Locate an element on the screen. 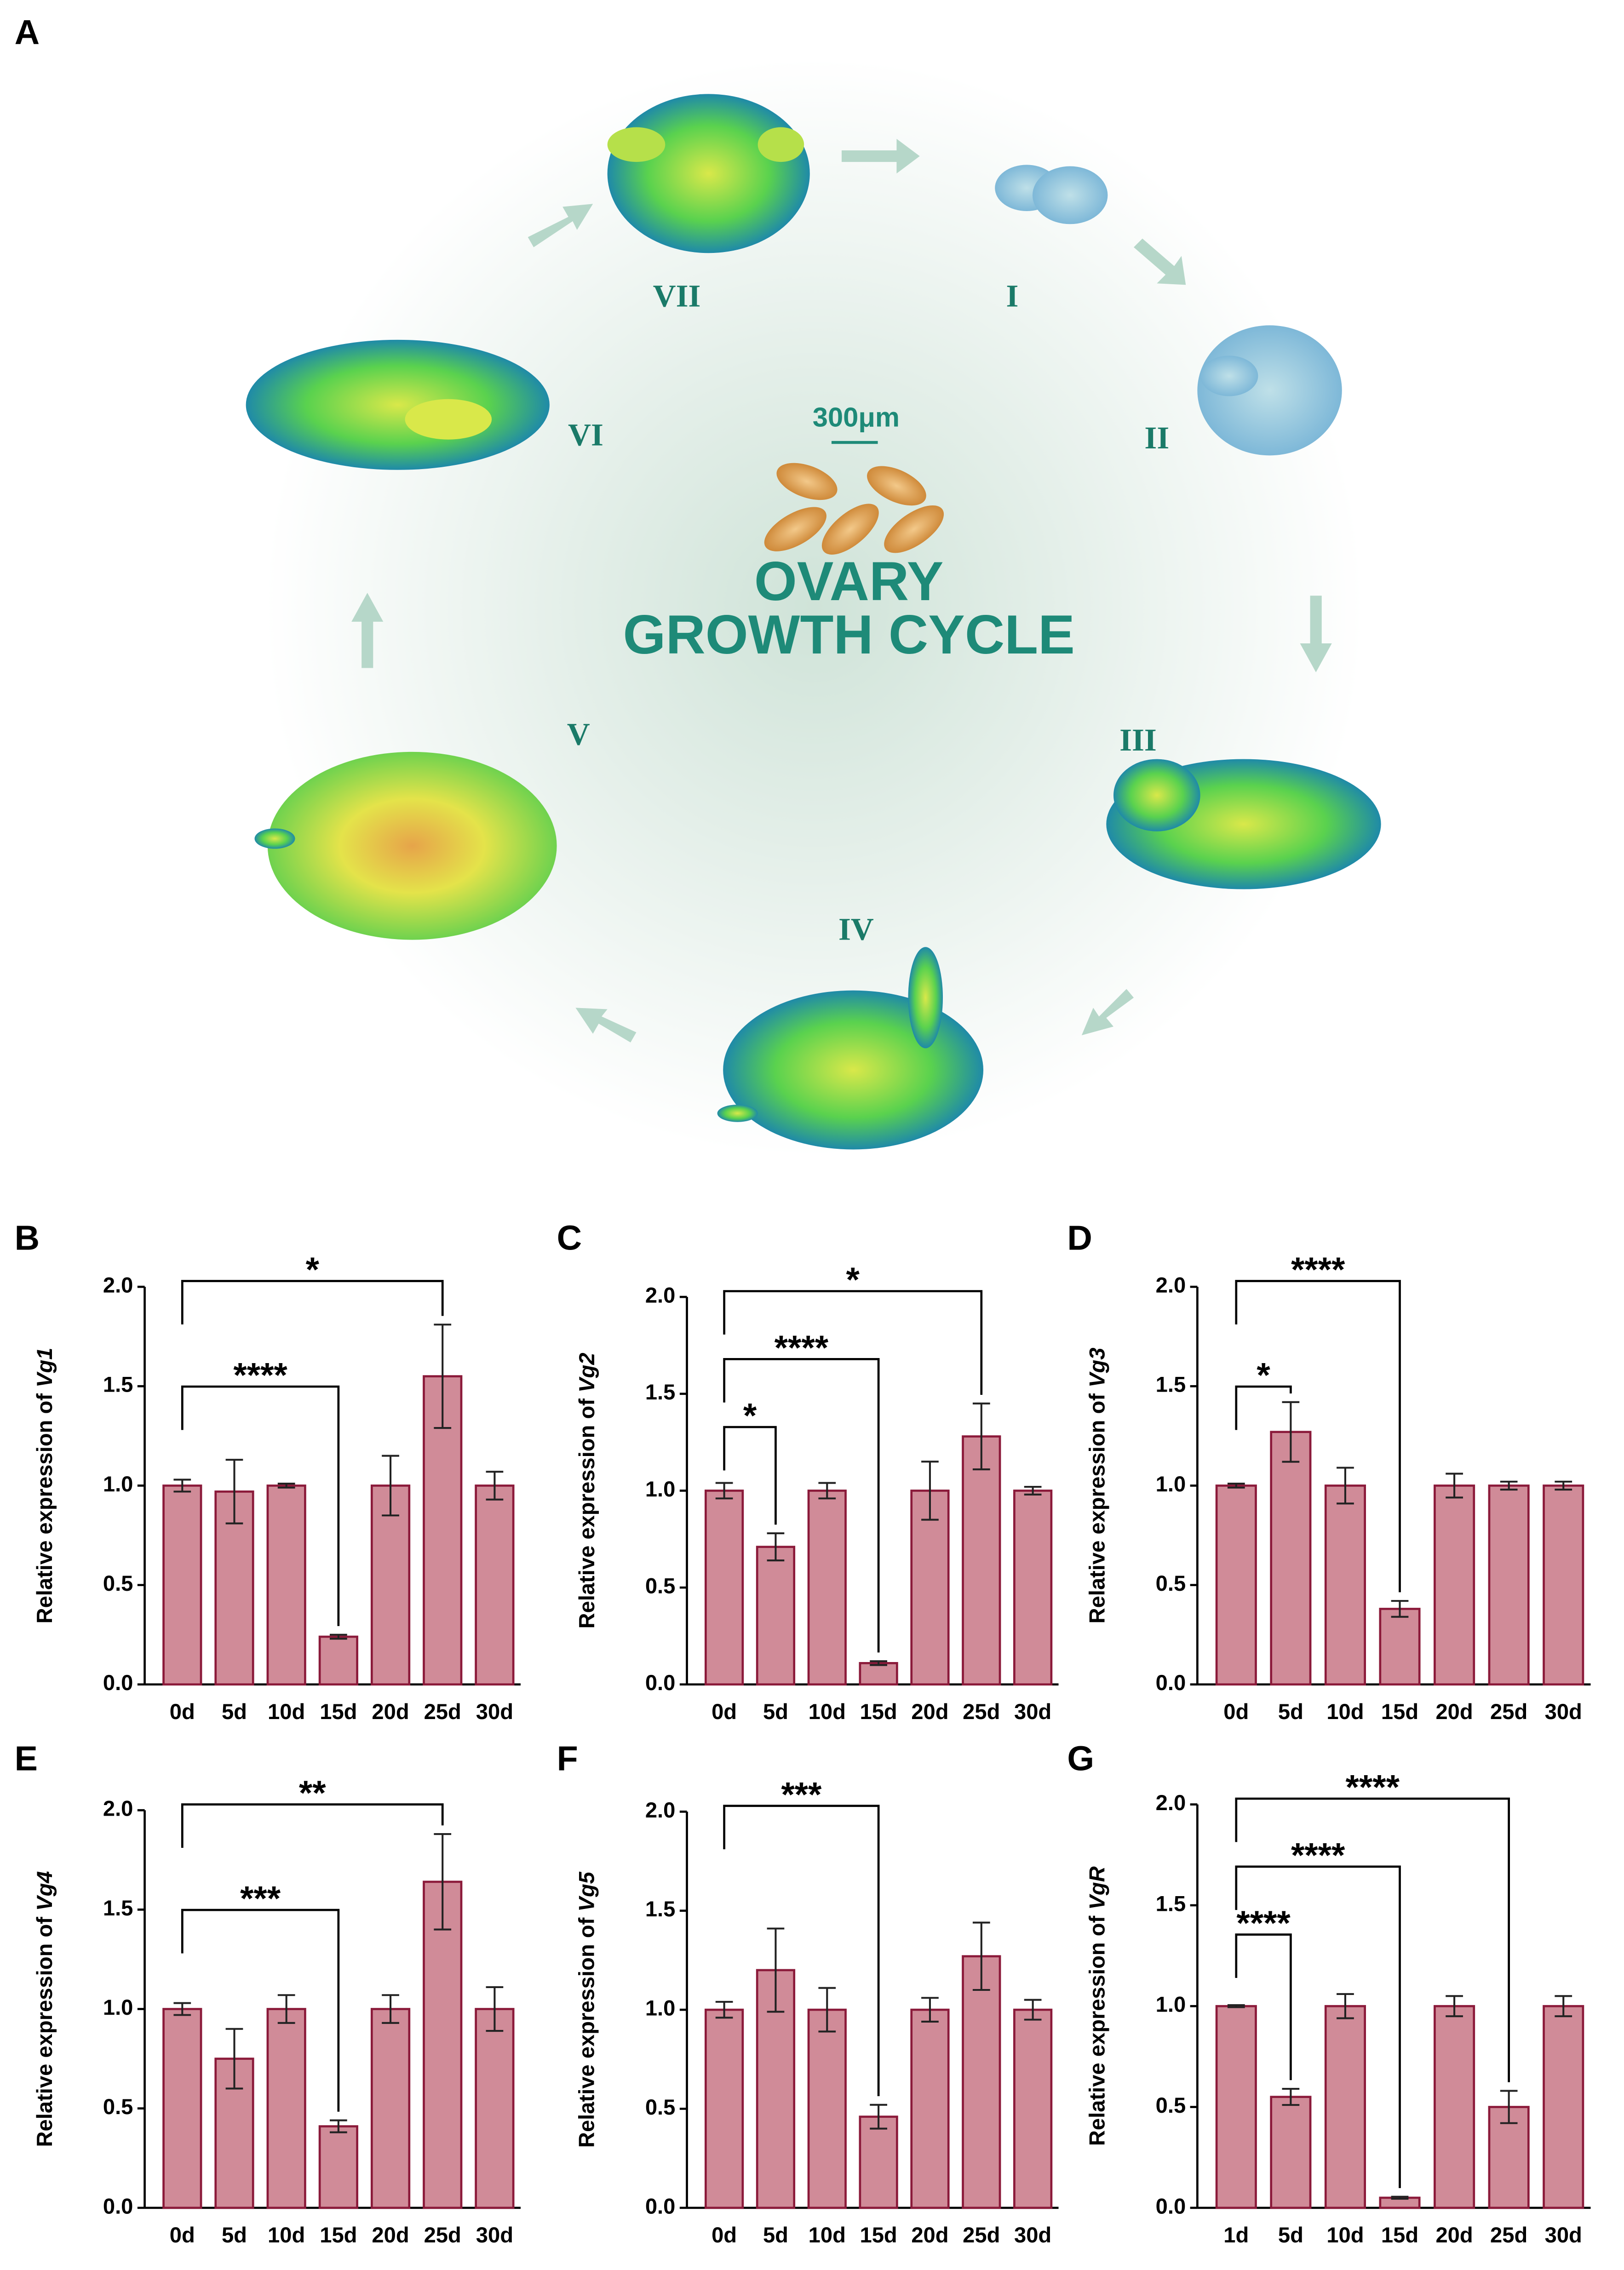 This screenshot has width=1624, height=2270. y-axis-label: Relative expression of Vg5 is located at coordinates (586, 2009).